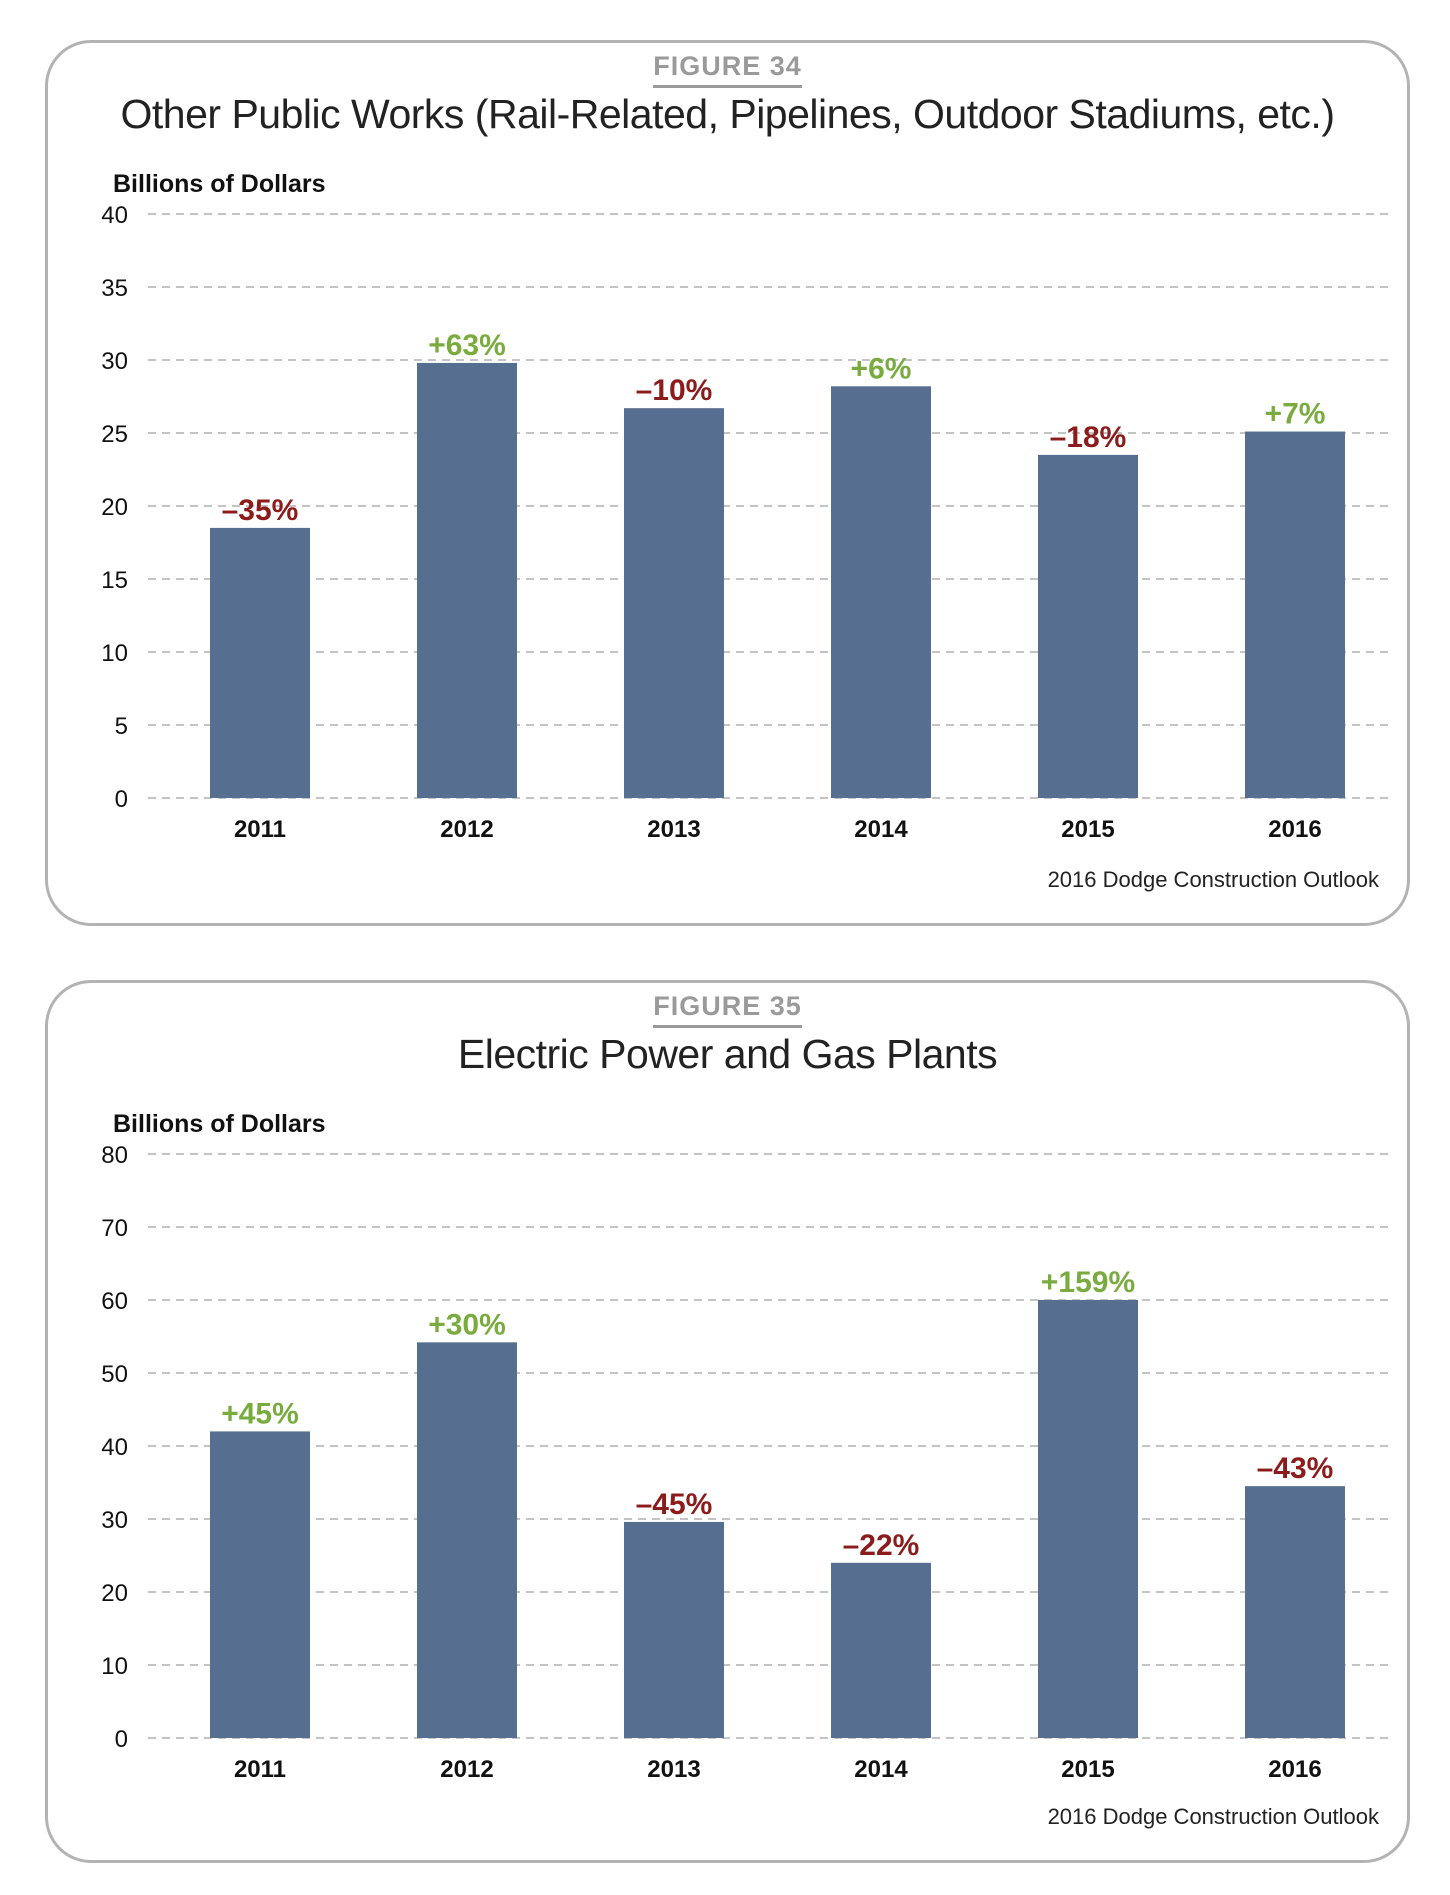 The width and height of the screenshot is (1450, 1895). I want to click on y-tick-label: 50, so click(114, 1374).